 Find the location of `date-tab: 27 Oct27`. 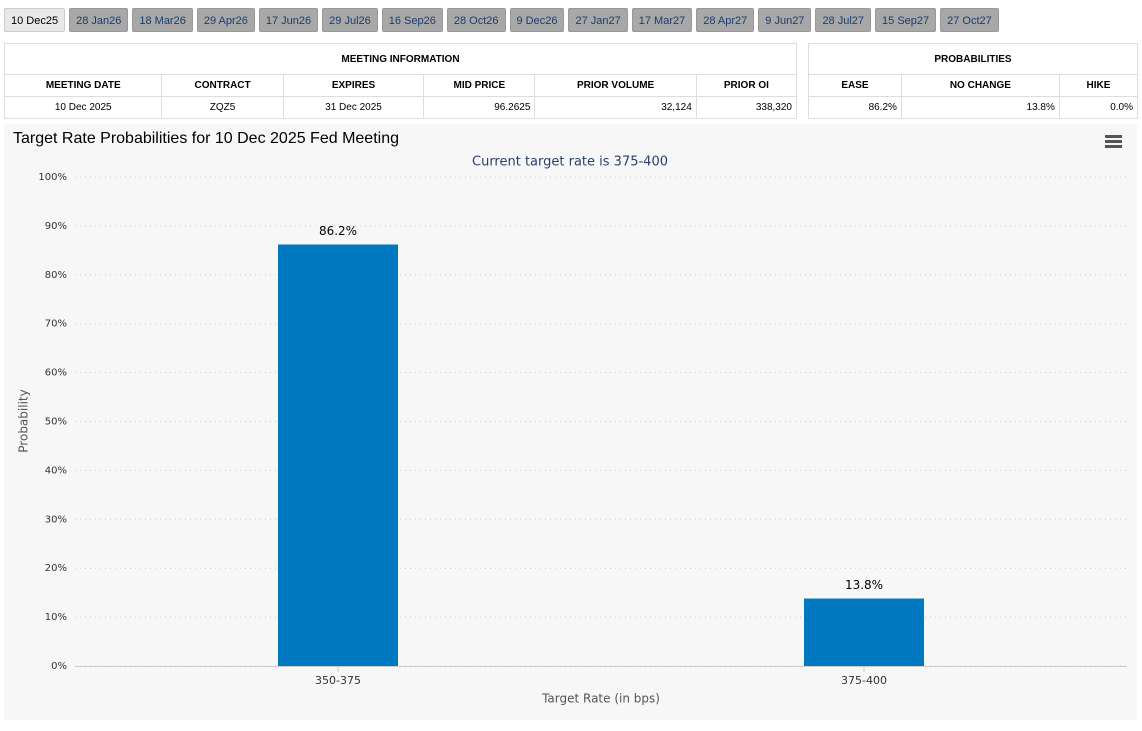

date-tab: 27 Oct27 is located at coordinates (969, 20).